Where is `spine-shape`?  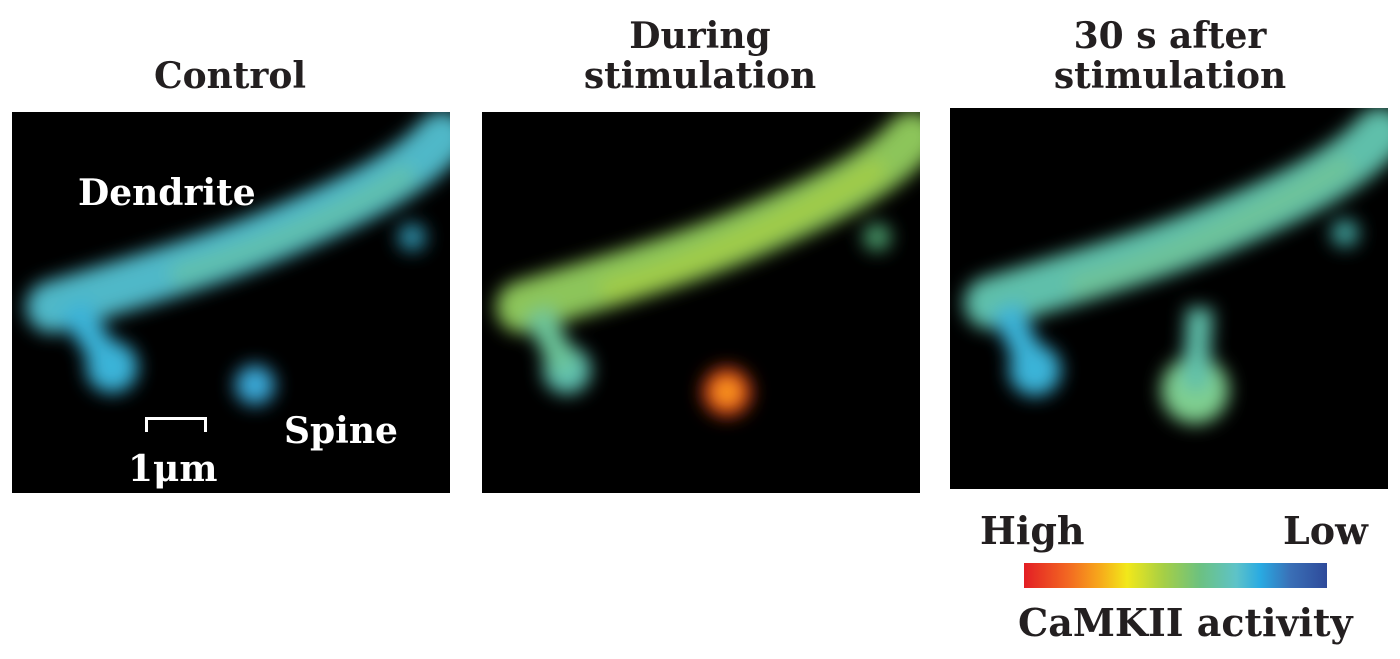 spine-shape is located at coordinates (255, 385).